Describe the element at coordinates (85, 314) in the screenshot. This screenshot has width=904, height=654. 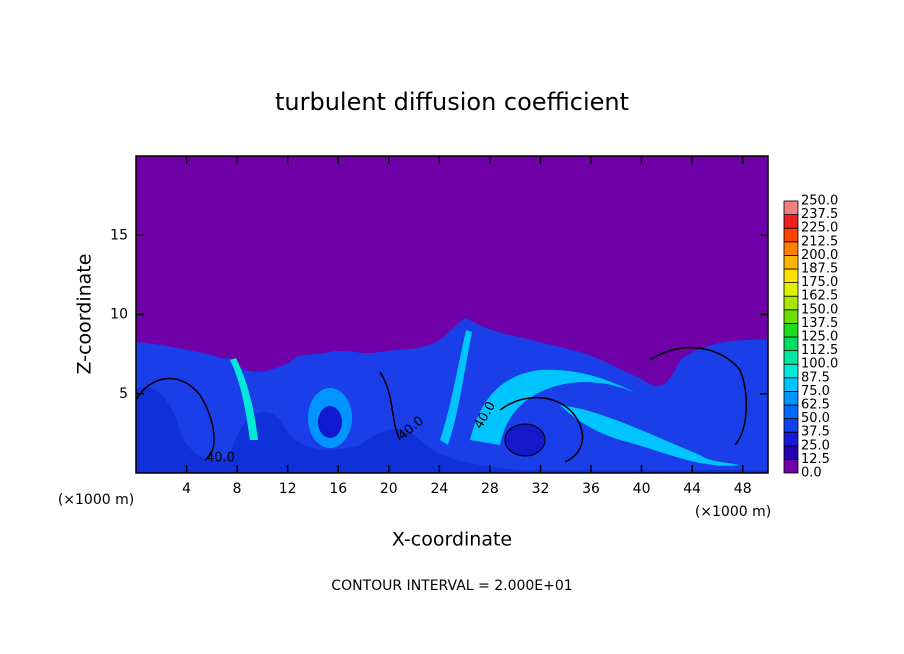
I see `y-axis-title: Z-coordinate` at that location.